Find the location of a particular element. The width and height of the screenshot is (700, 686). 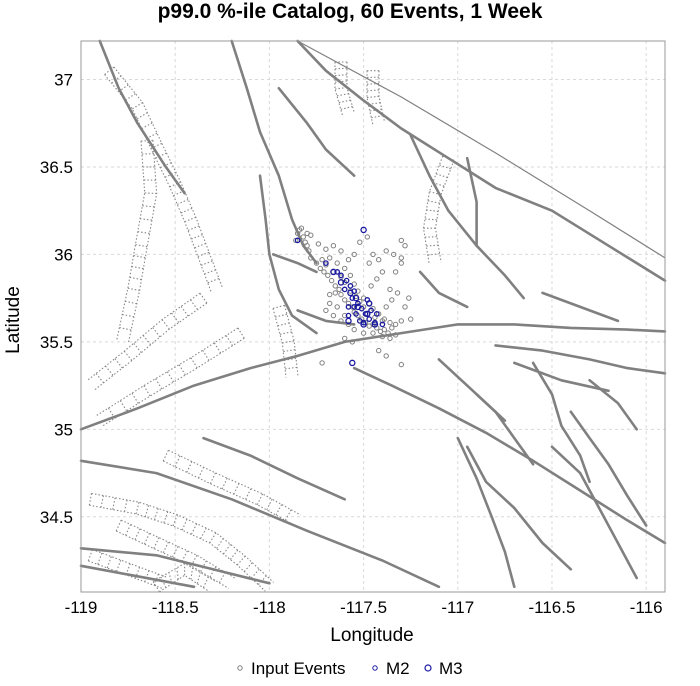

x-tick-label: -117.5 is located at coordinates (363, 607).